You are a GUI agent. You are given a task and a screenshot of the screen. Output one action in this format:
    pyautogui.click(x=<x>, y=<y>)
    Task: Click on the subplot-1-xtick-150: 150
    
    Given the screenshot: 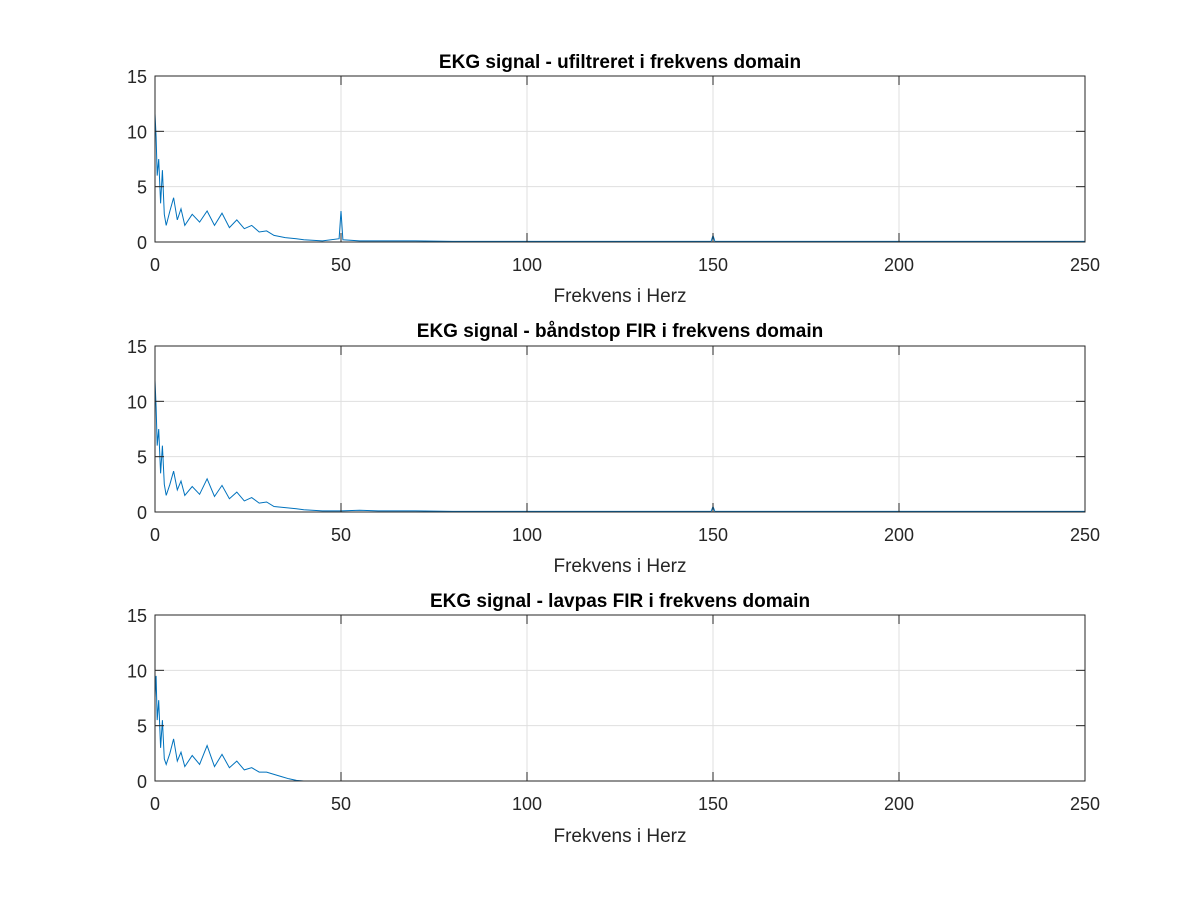 What is the action you would take?
    pyautogui.click(x=713, y=265)
    